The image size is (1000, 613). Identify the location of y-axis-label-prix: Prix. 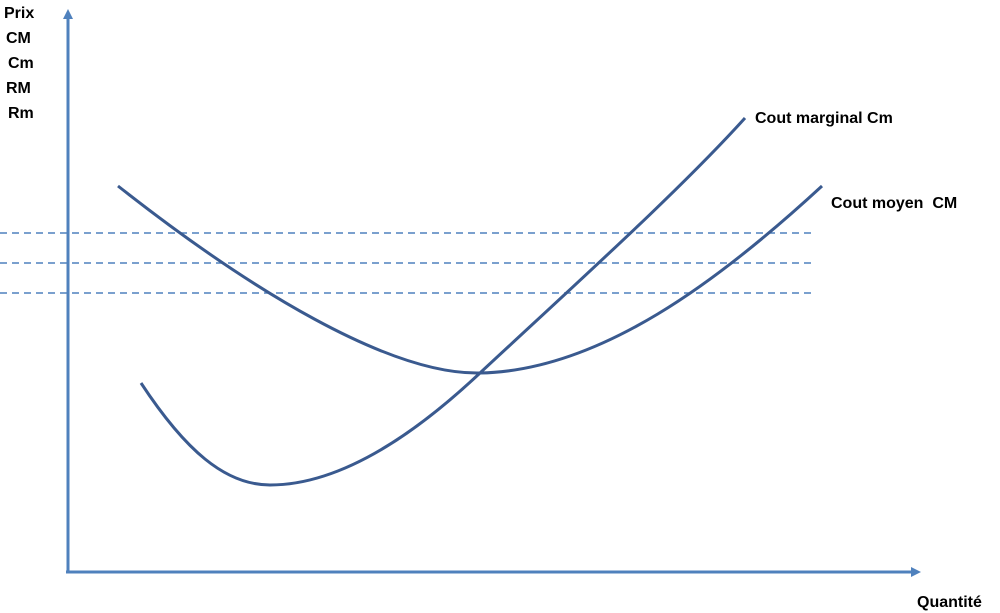
(19, 13).